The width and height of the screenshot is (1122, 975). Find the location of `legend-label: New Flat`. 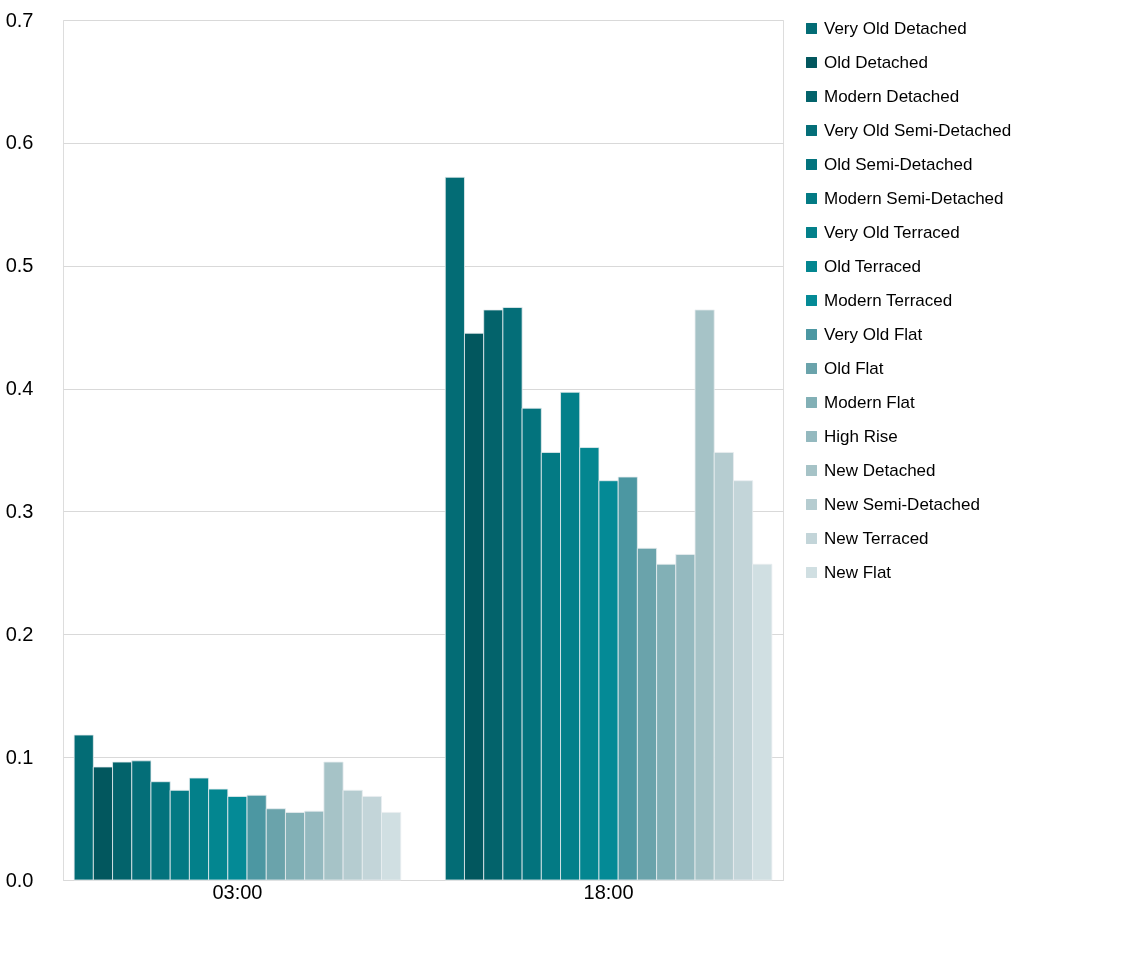

legend-label: New Flat is located at coordinates (858, 572).